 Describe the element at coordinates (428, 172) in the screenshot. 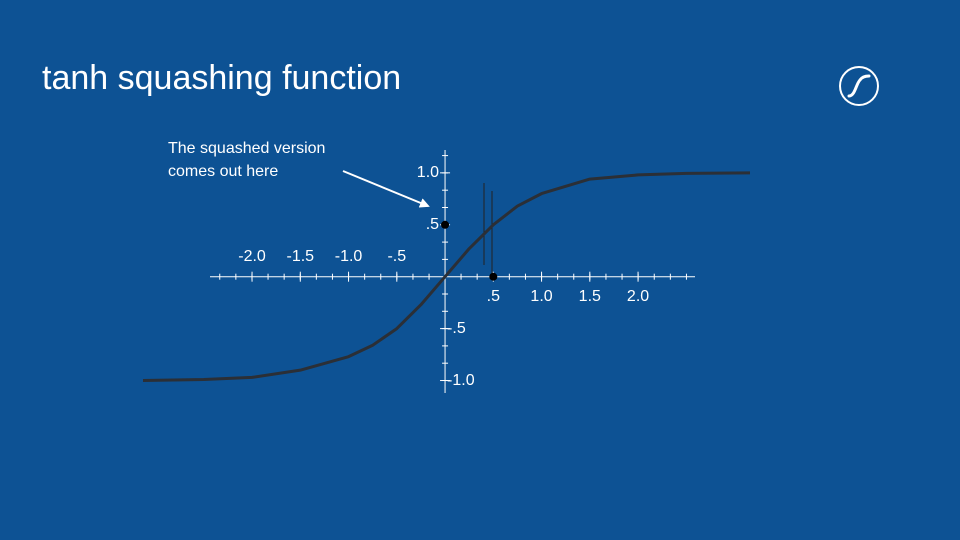

I see `y-tick-label: 1.0` at that location.